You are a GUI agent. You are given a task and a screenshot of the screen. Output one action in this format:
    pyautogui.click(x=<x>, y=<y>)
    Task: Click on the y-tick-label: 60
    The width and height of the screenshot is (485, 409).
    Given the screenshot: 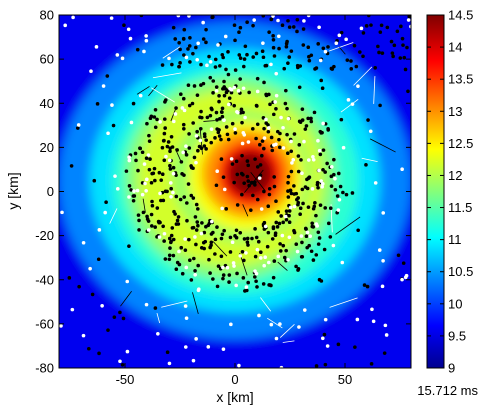 What is the action you would take?
    pyautogui.click(x=47, y=59)
    